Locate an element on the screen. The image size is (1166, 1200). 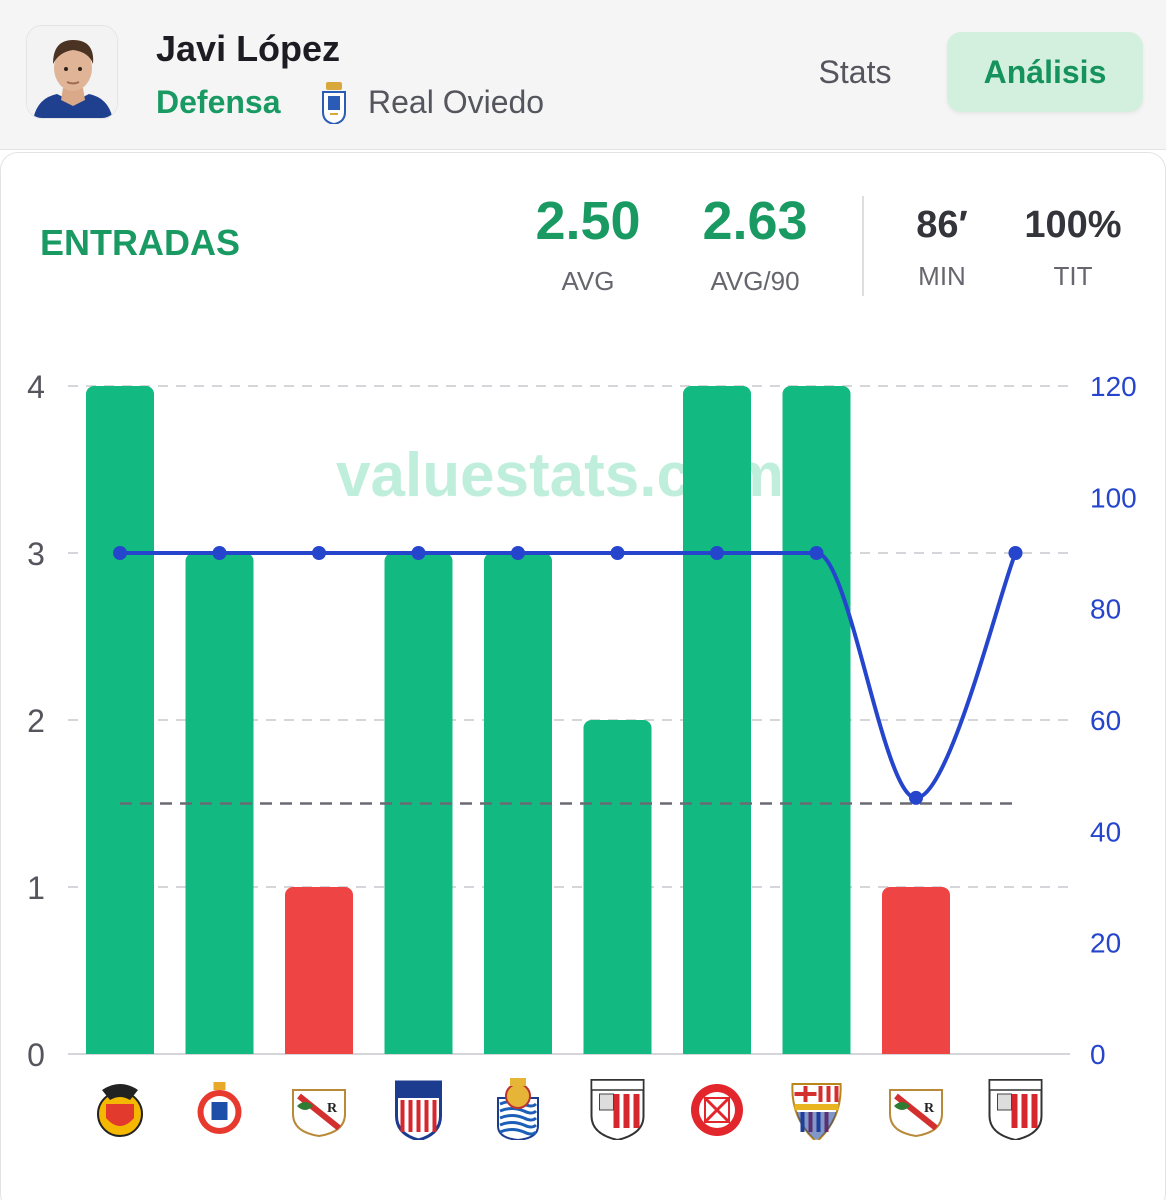
barcelona-crest-icon is located at coordinates (816, 1111).